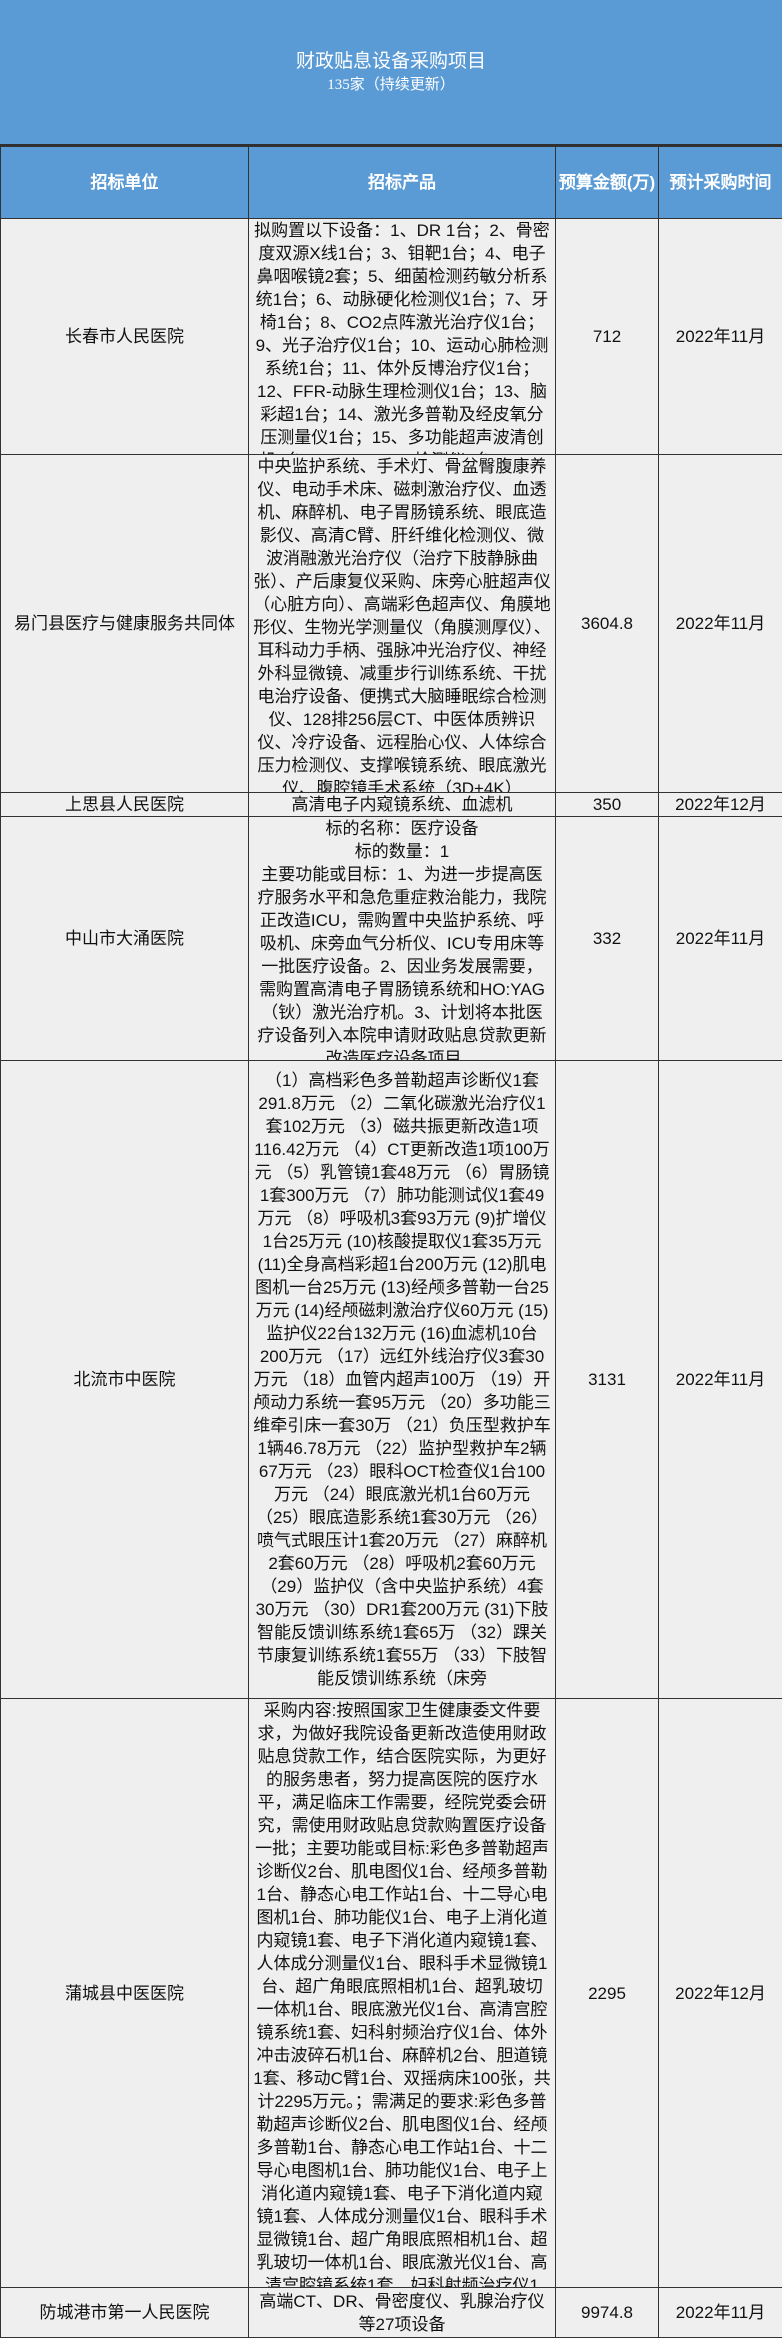  I want to click on unit-cell: 易门县医疗与健康服务共同体, so click(125, 624).